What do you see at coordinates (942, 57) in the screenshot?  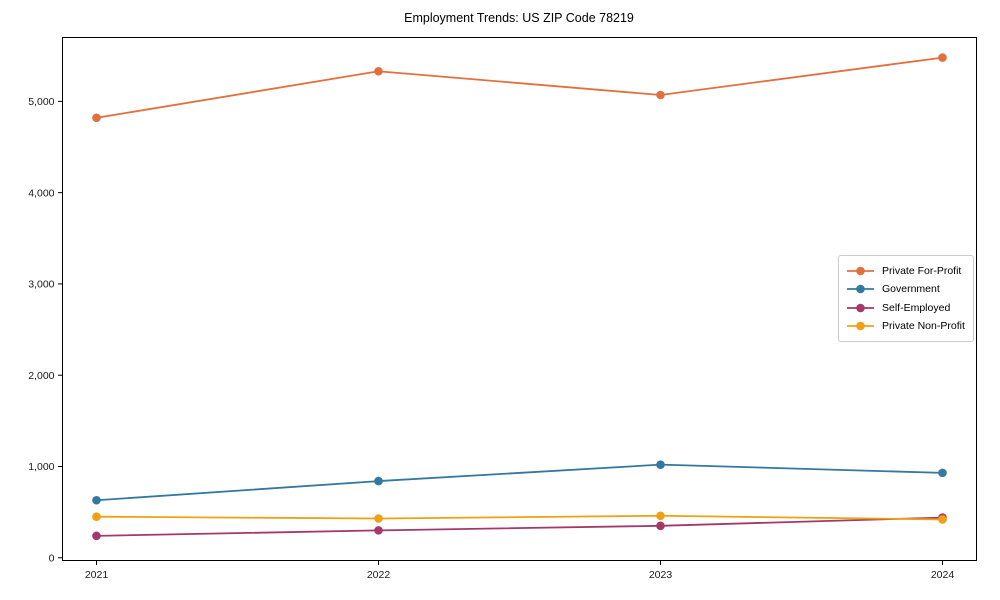 I see `data-point-private-for-profit-2024` at bounding box center [942, 57].